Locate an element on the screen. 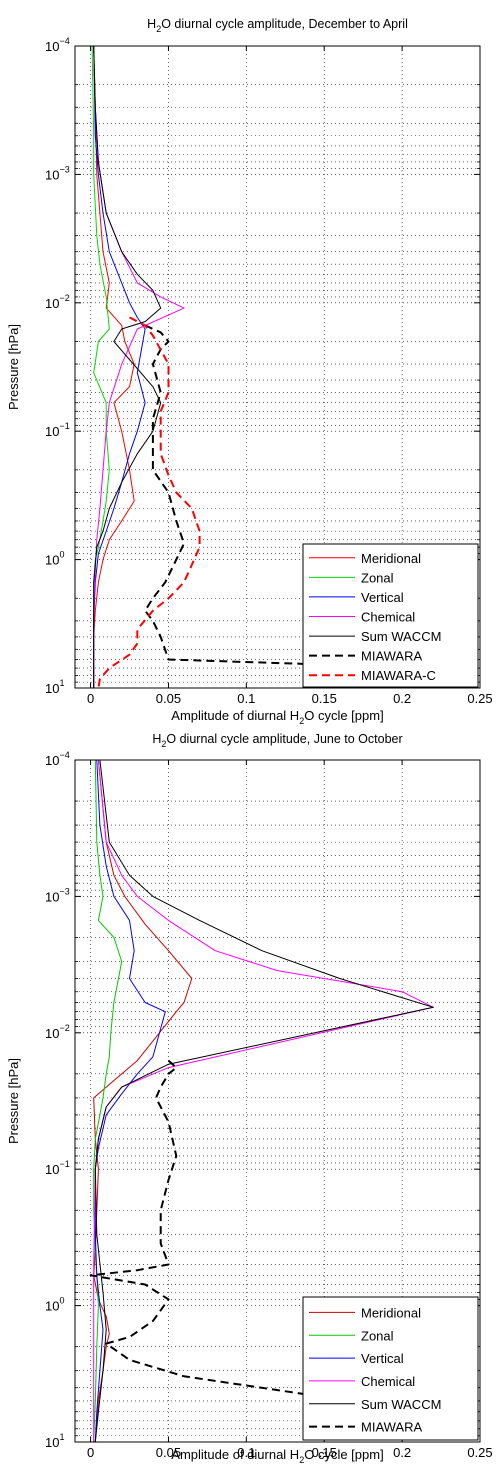 The image size is (496, 1467). series-line-miawara-c is located at coordinates (149, 502).